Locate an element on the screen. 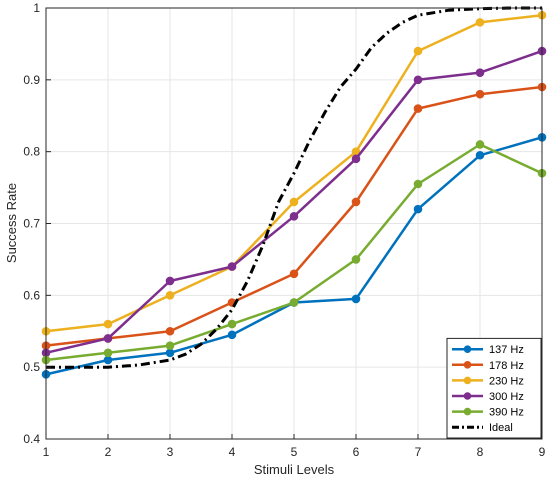 The height and width of the screenshot is (483, 550). legend-marker-230-hz is located at coordinates (467, 380).